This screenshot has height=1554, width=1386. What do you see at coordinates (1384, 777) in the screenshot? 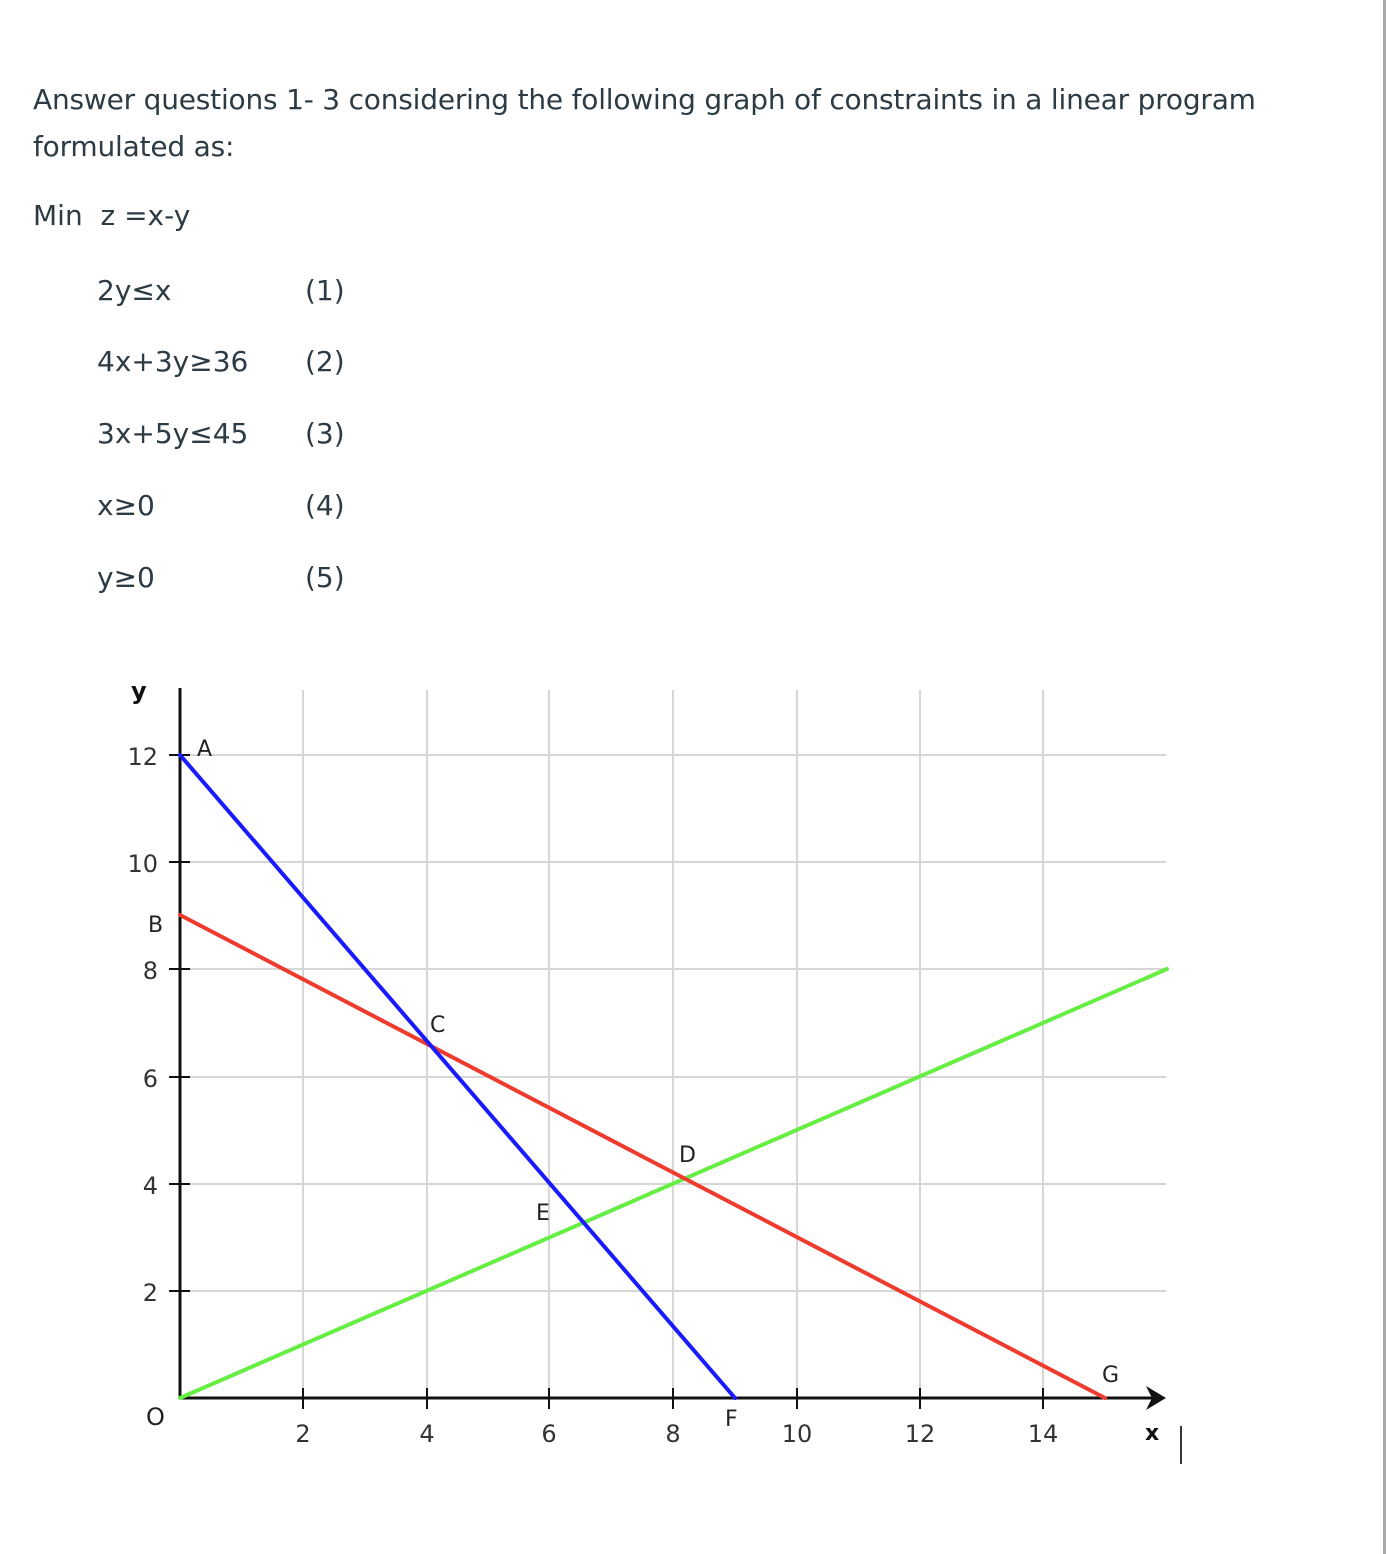
I see `page-right-border` at bounding box center [1384, 777].